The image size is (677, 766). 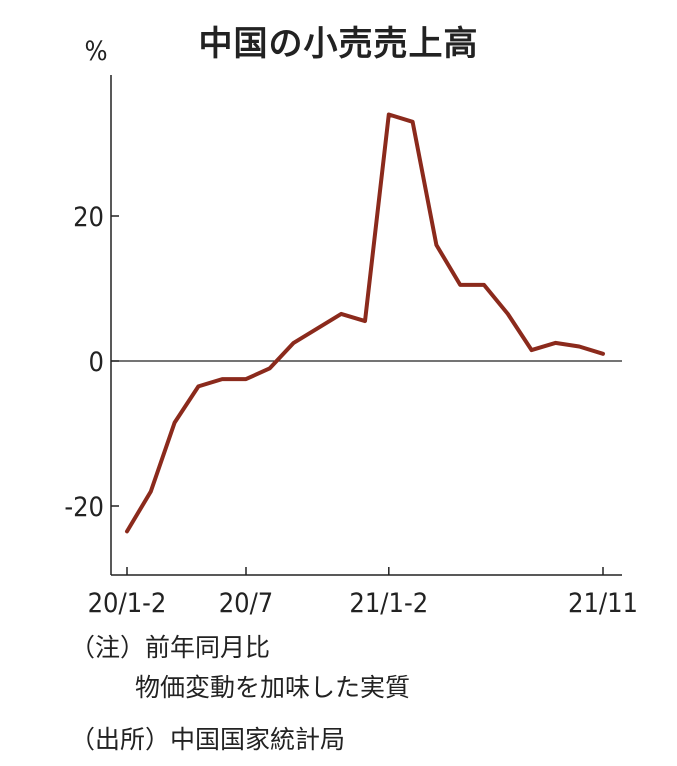 I want to click on y-unit-label: %, so click(x=95, y=51).